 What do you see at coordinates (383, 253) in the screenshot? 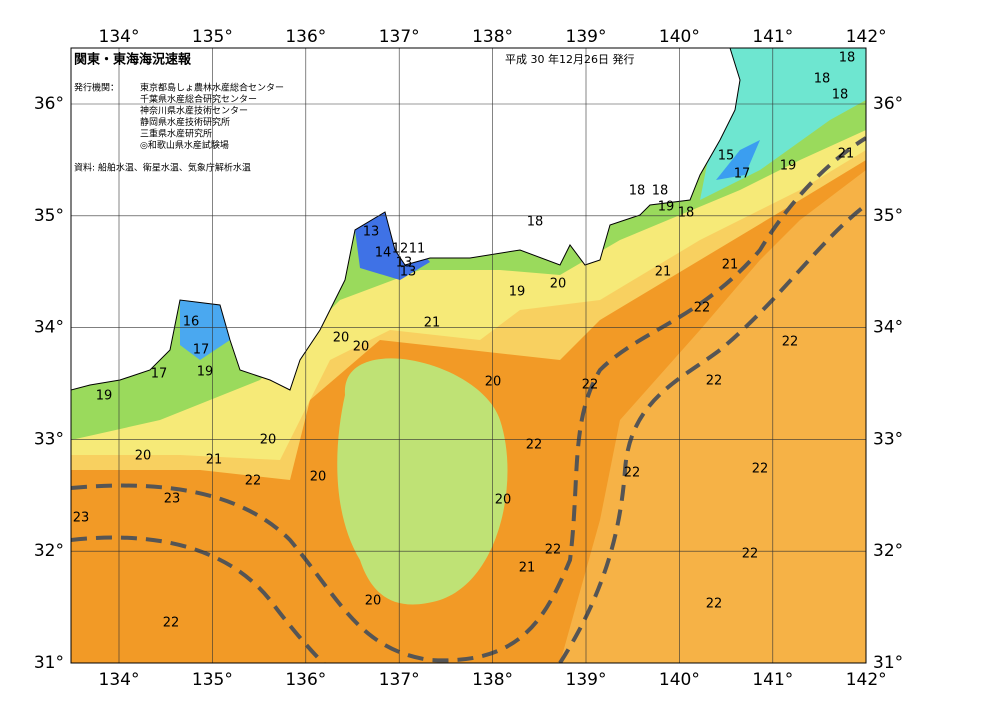
I see `contour-label: 14` at bounding box center [383, 253].